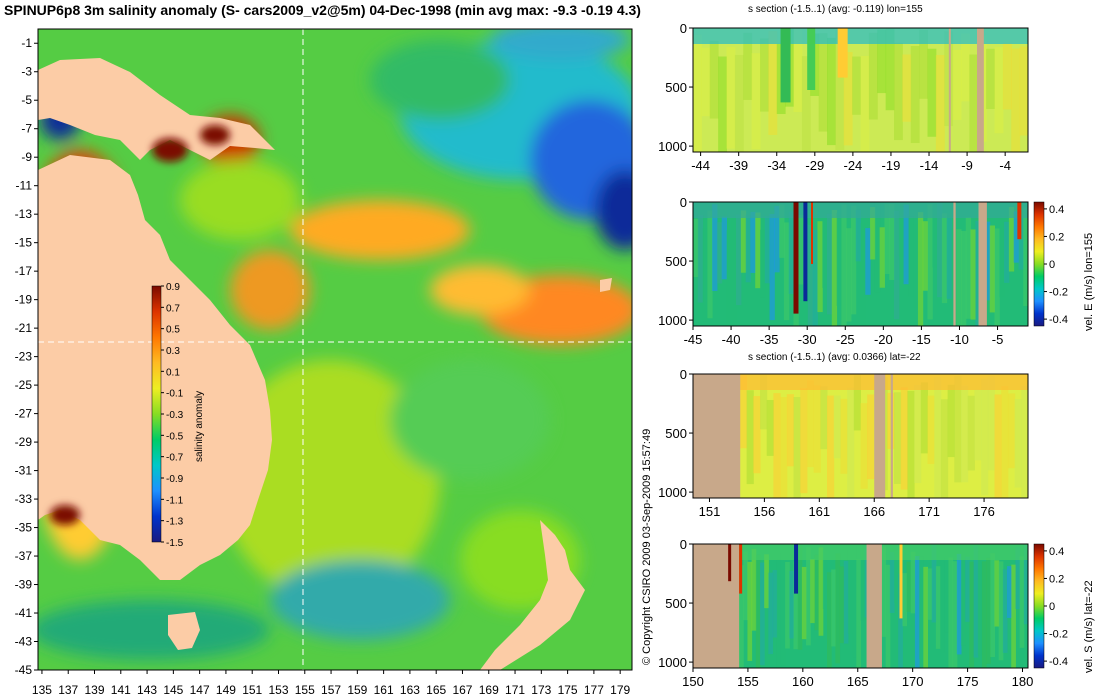 The height and width of the screenshot is (700, 1100). Describe the element at coordinates (693, 681) in the screenshot. I see `section-x-tick-label: 150` at that location.